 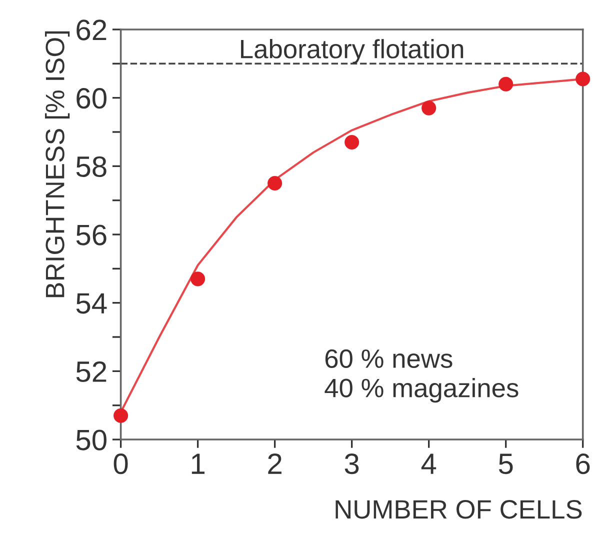 I want to click on y-tick-label: 52, so click(x=91, y=371).